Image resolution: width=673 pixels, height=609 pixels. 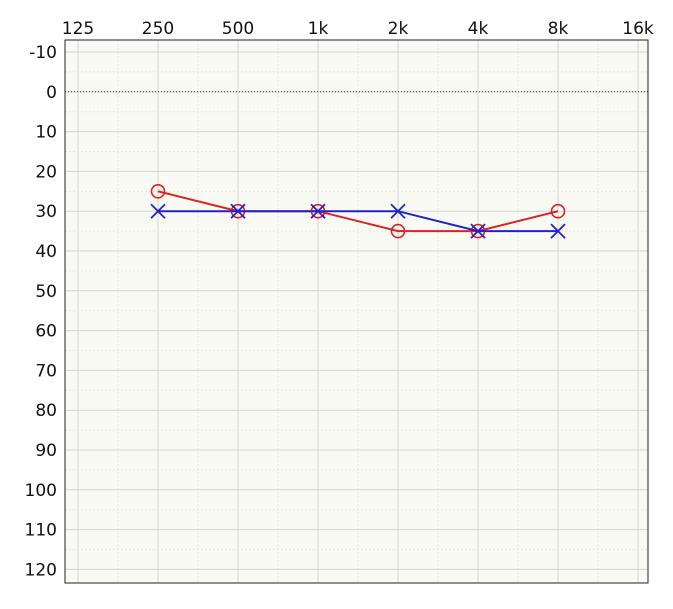 What do you see at coordinates (398, 29) in the screenshot?
I see `x-tick-label: 2k` at bounding box center [398, 29].